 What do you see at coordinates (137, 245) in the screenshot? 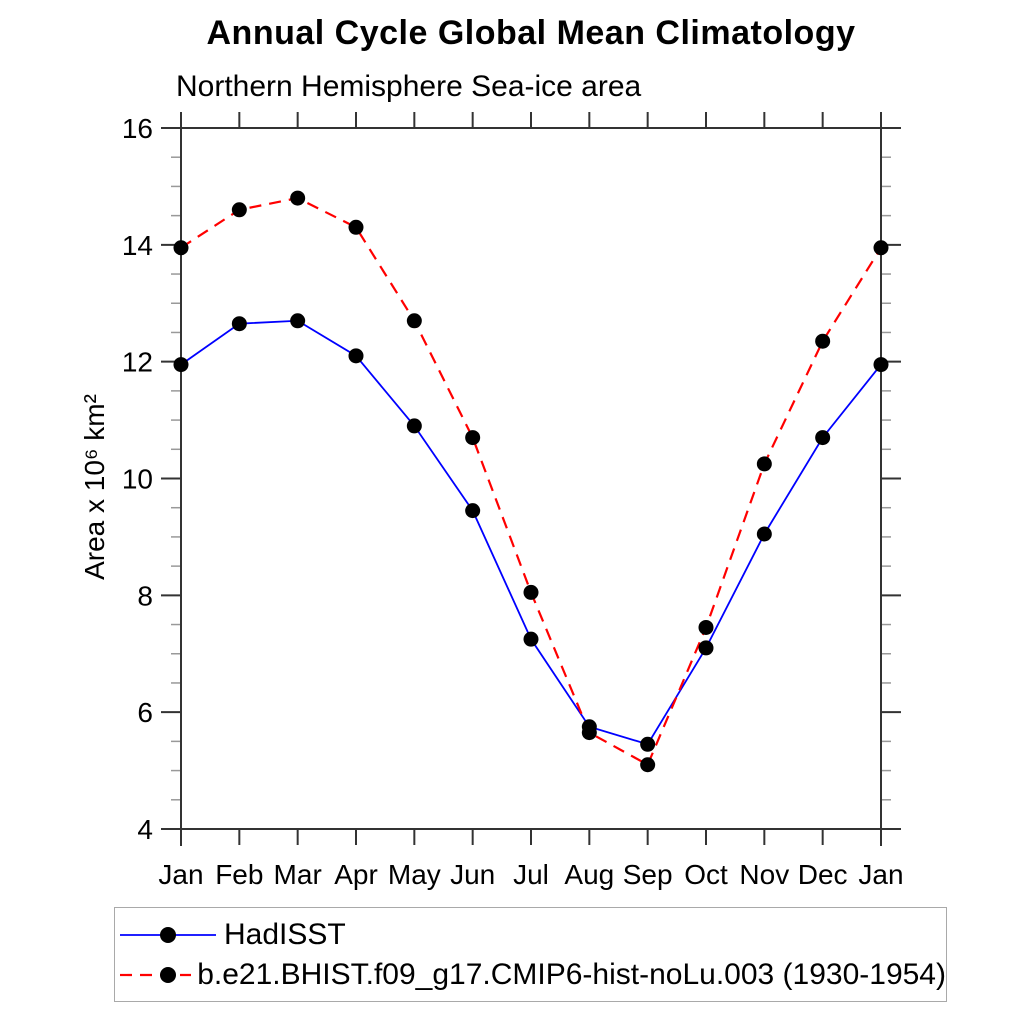
I see `y-tick-label: 14` at bounding box center [137, 245].